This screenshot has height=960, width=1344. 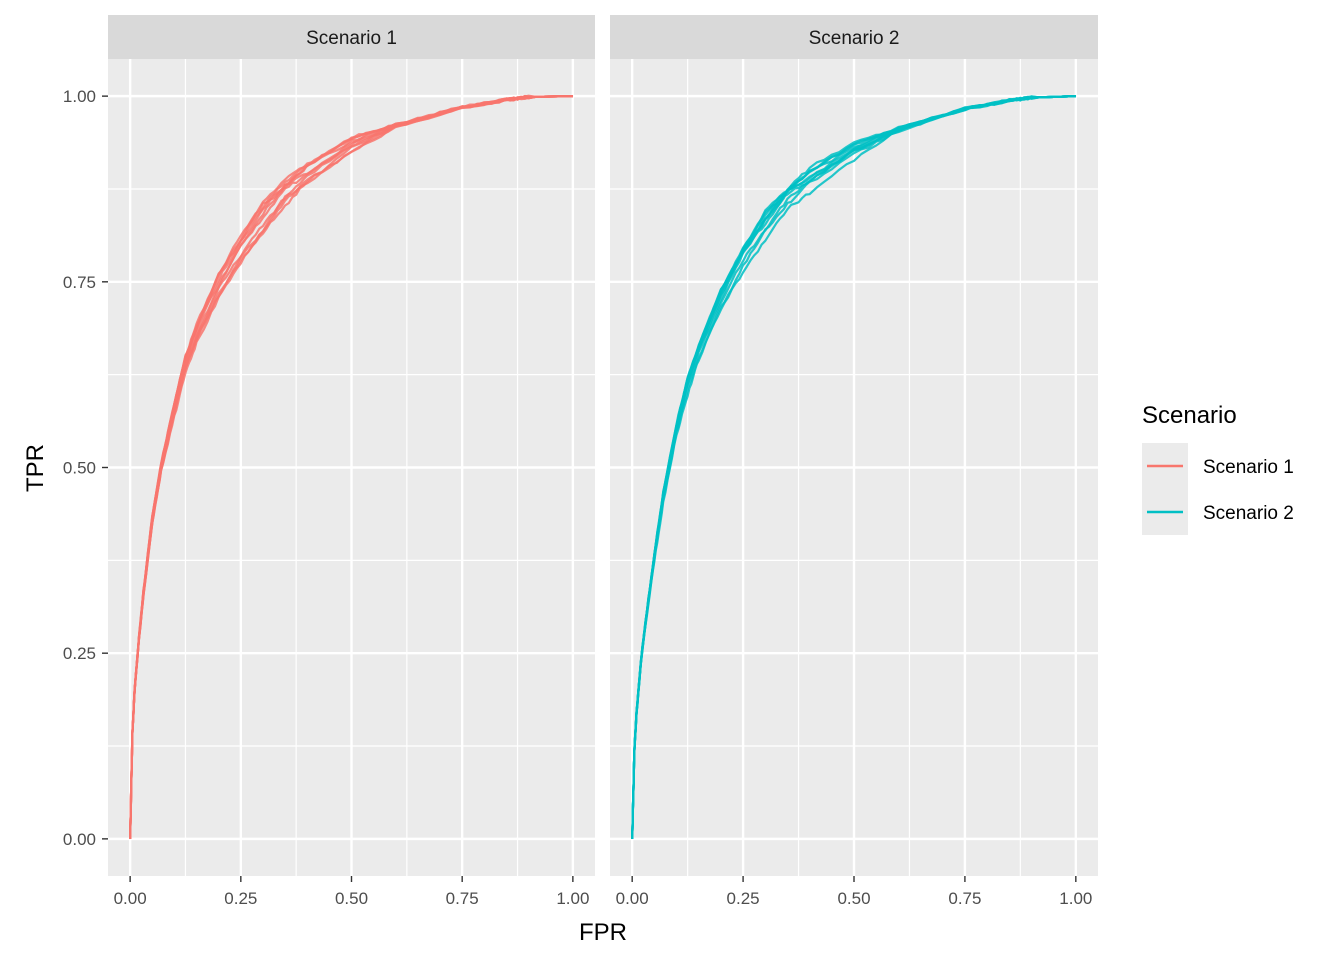 I want to click on y-axis: 0.00 0.25 0.50 0.75 1.00, so click(x=85, y=468).